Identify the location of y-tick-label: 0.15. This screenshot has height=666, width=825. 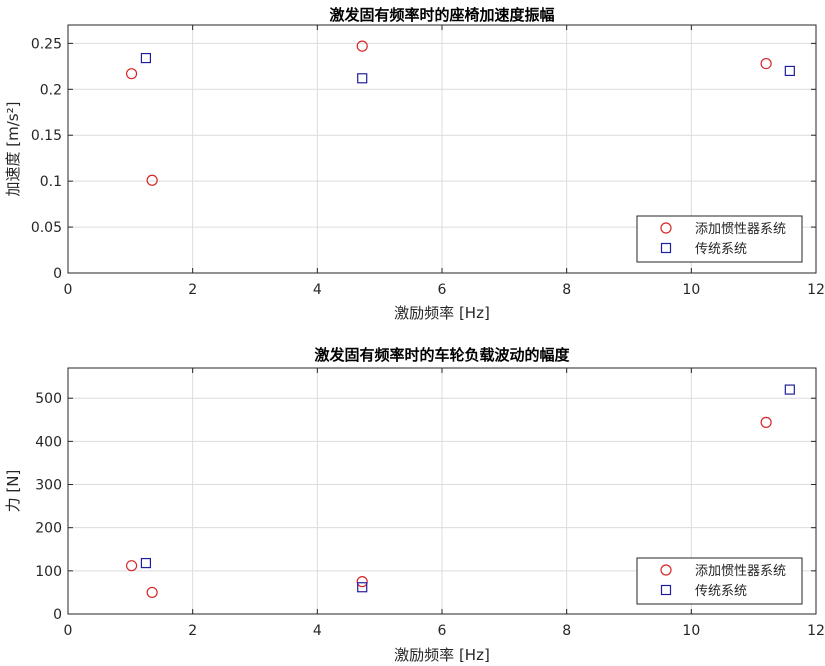
(46, 136).